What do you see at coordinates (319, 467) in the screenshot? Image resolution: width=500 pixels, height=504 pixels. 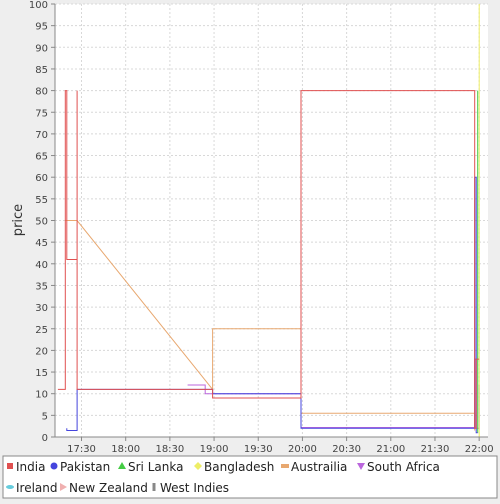 I see `legend-label: Austrailia` at bounding box center [319, 467].